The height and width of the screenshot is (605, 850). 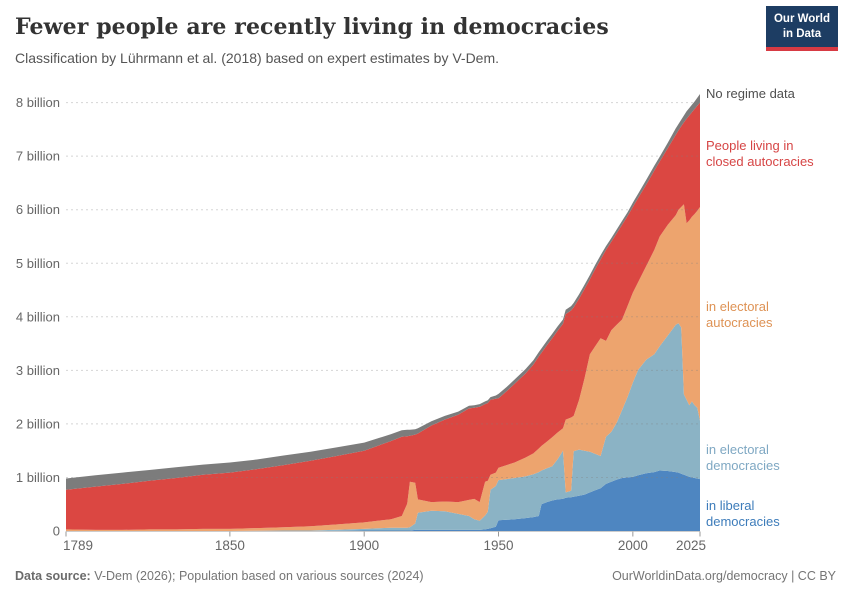 What do you see at coordinates (38, 316) in the screenshot?
I see `y-tick-label: 4 billion` at bounding box center [38, 316].